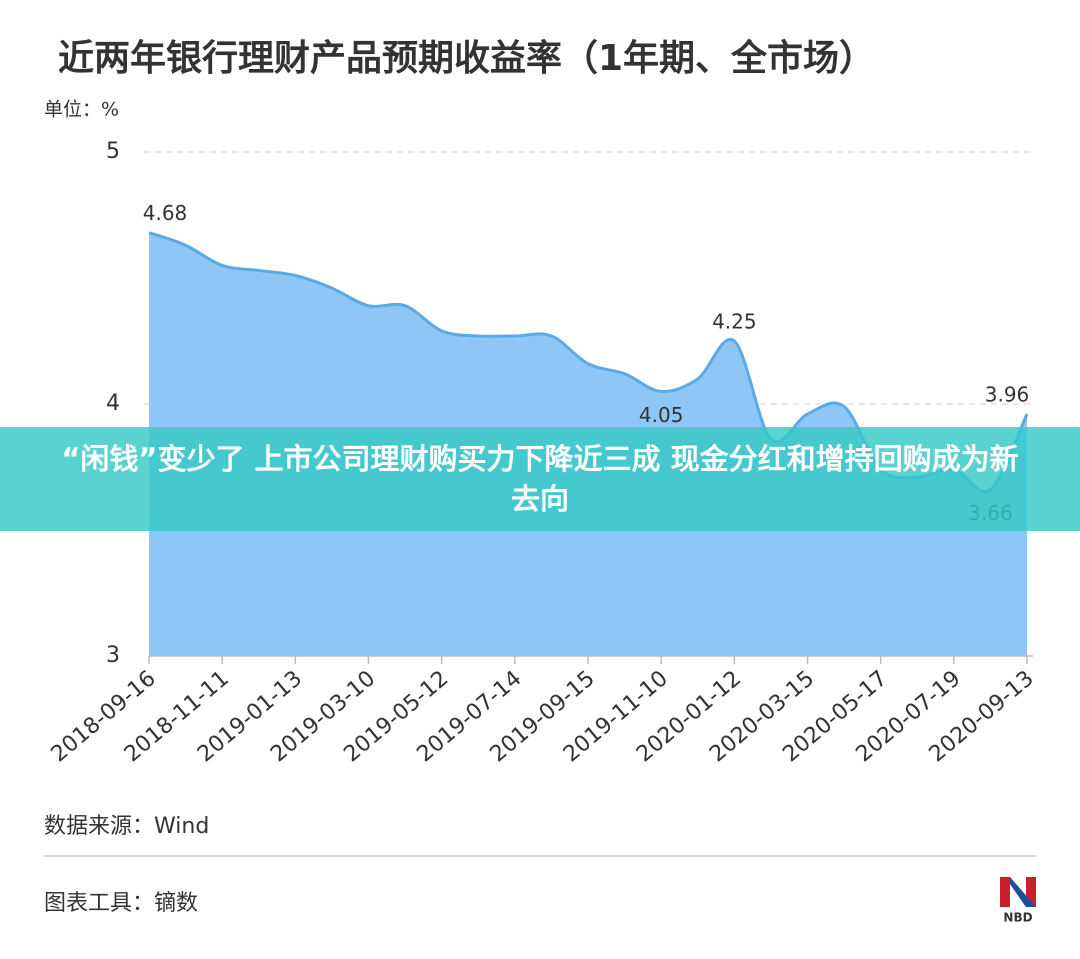 The width and height of the screenshot is (1080, 959). I want to click on logo: NBD, so click(1018, 901).